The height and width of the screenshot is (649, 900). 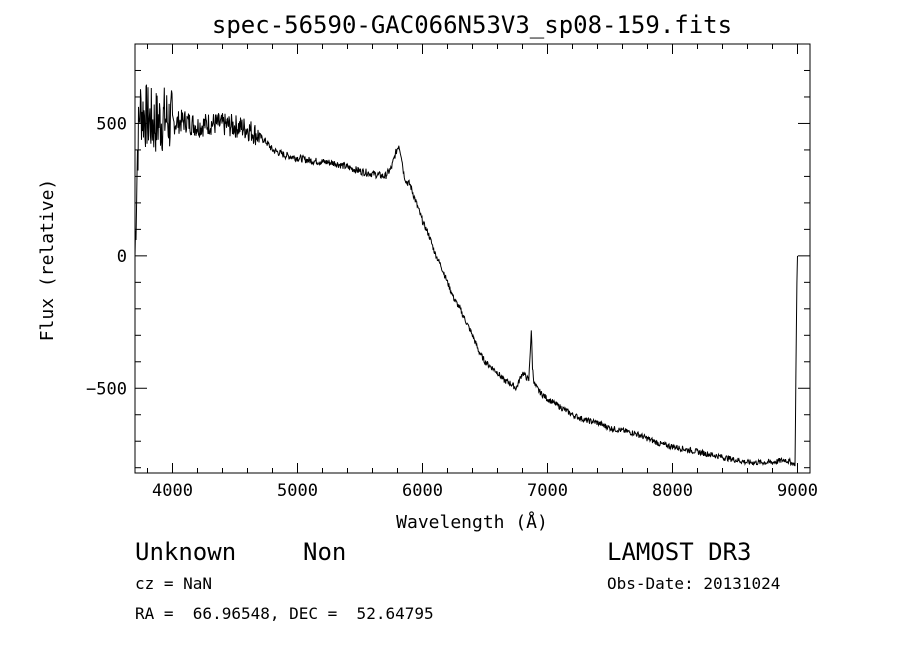 What do you see at coordinates (297, 491) in the screenshot?
I see `x-tick-label: 5000` at bounding box center [297, 491].